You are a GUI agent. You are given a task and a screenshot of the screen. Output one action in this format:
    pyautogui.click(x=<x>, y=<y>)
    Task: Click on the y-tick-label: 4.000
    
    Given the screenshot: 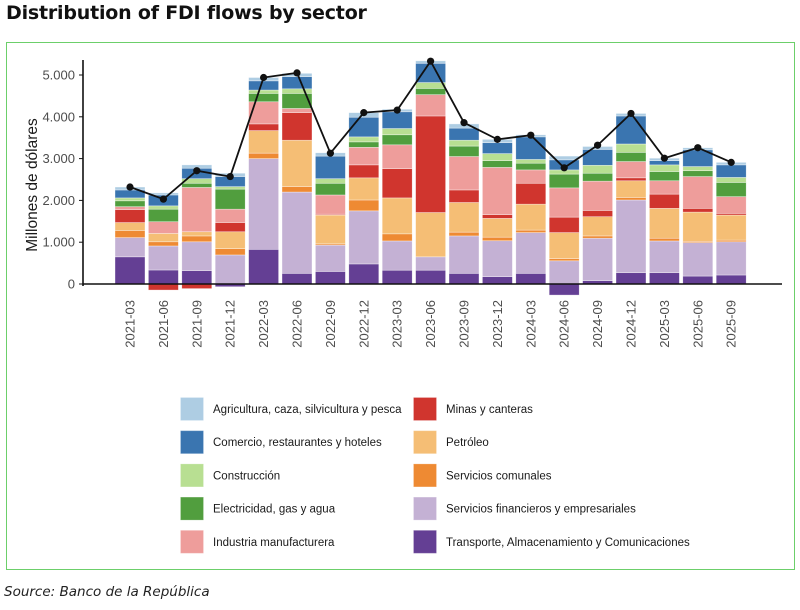 What is the action you would take?
    pyautogui.click(x=58, y=116)
    